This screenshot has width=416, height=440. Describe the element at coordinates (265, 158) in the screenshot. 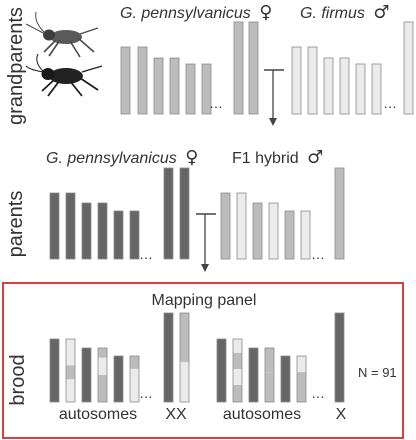

I see `p-male-name: F1 hybrid` at that location.